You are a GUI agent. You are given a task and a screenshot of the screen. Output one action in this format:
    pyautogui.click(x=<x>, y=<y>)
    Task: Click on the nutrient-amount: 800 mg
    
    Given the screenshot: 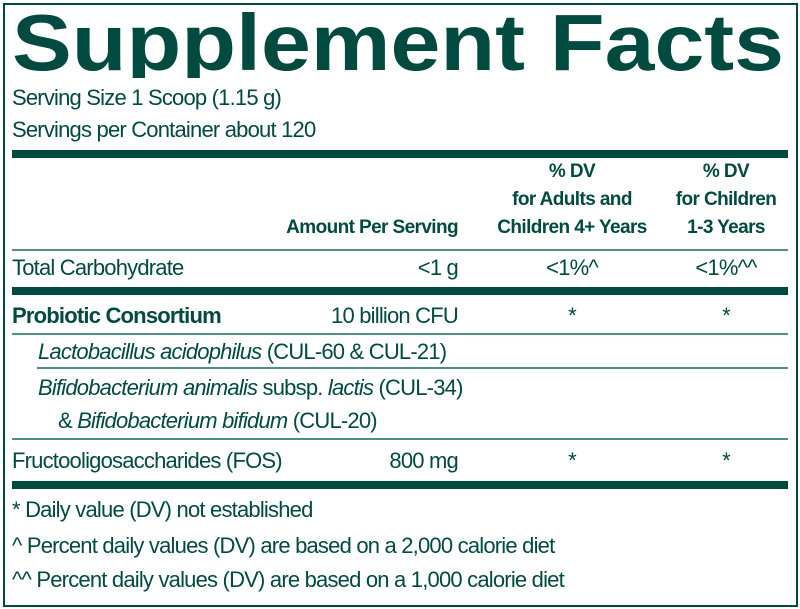 What is the action you would take?
    pyautogui.click(x=423, y=460)
    